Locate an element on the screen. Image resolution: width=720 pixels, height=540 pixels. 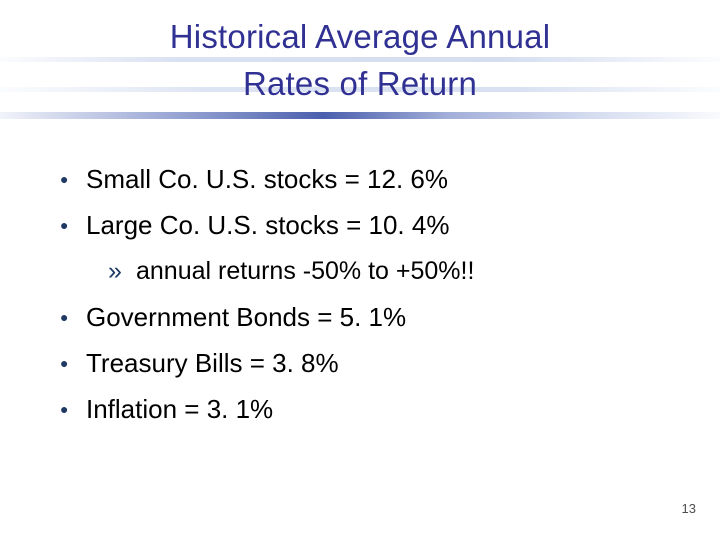
bullet-item: ● Small Co. U.S. stocks = 12. 6% is located at coordinates (378, 179).